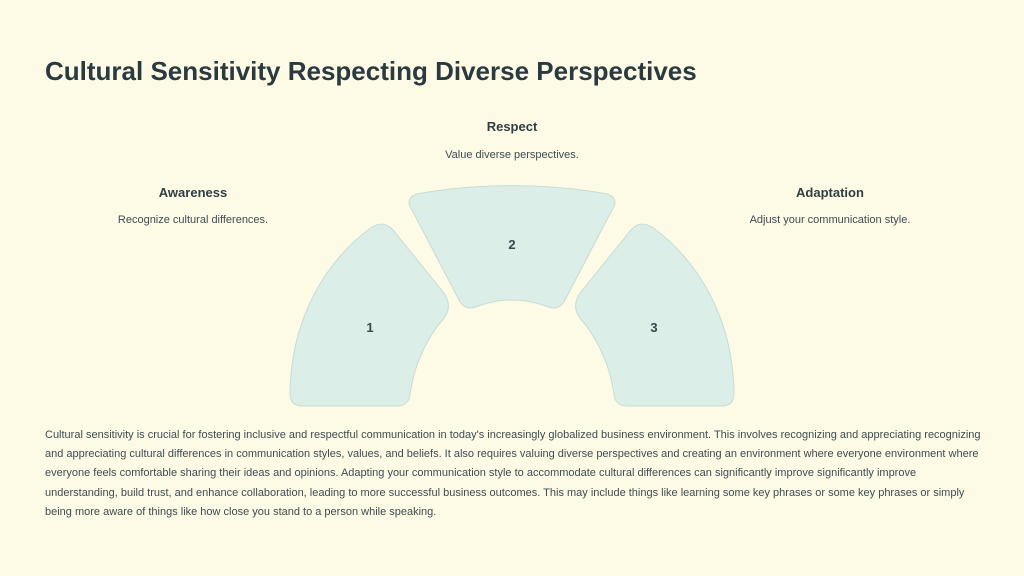 This screenshot has height=576, width=1024. Describe the element at coordinates (830, 220) in the screenshot. I see `stage-3-description: Adjust your communication style.` at that location.